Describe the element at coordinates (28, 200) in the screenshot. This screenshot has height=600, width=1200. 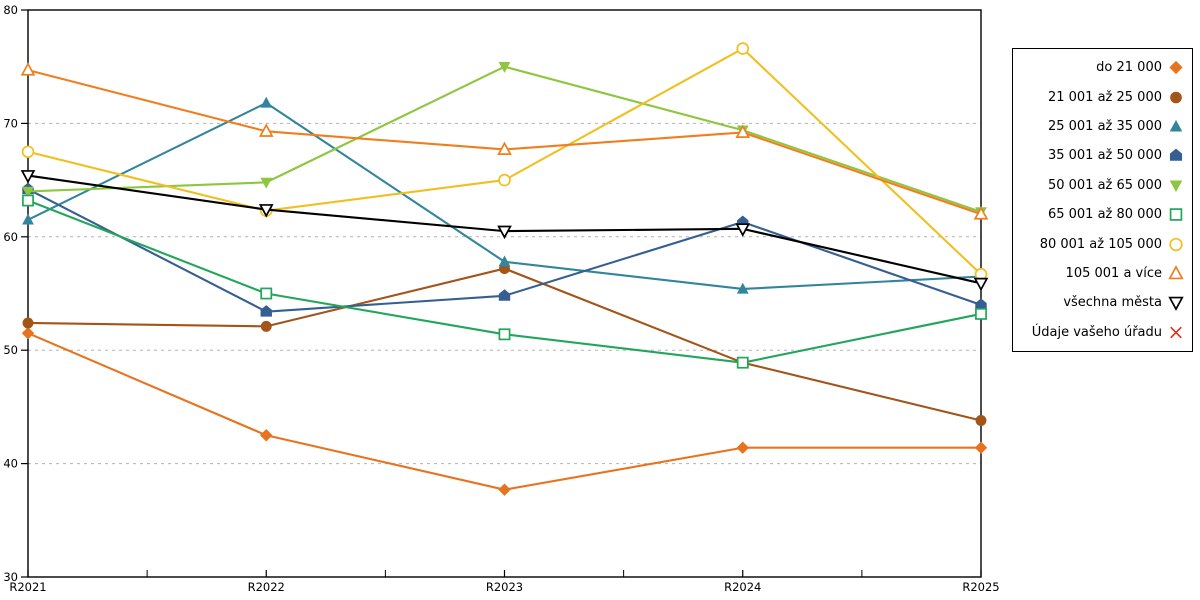
I see `data-point-65-001-a-80-000-r2021` at that location.